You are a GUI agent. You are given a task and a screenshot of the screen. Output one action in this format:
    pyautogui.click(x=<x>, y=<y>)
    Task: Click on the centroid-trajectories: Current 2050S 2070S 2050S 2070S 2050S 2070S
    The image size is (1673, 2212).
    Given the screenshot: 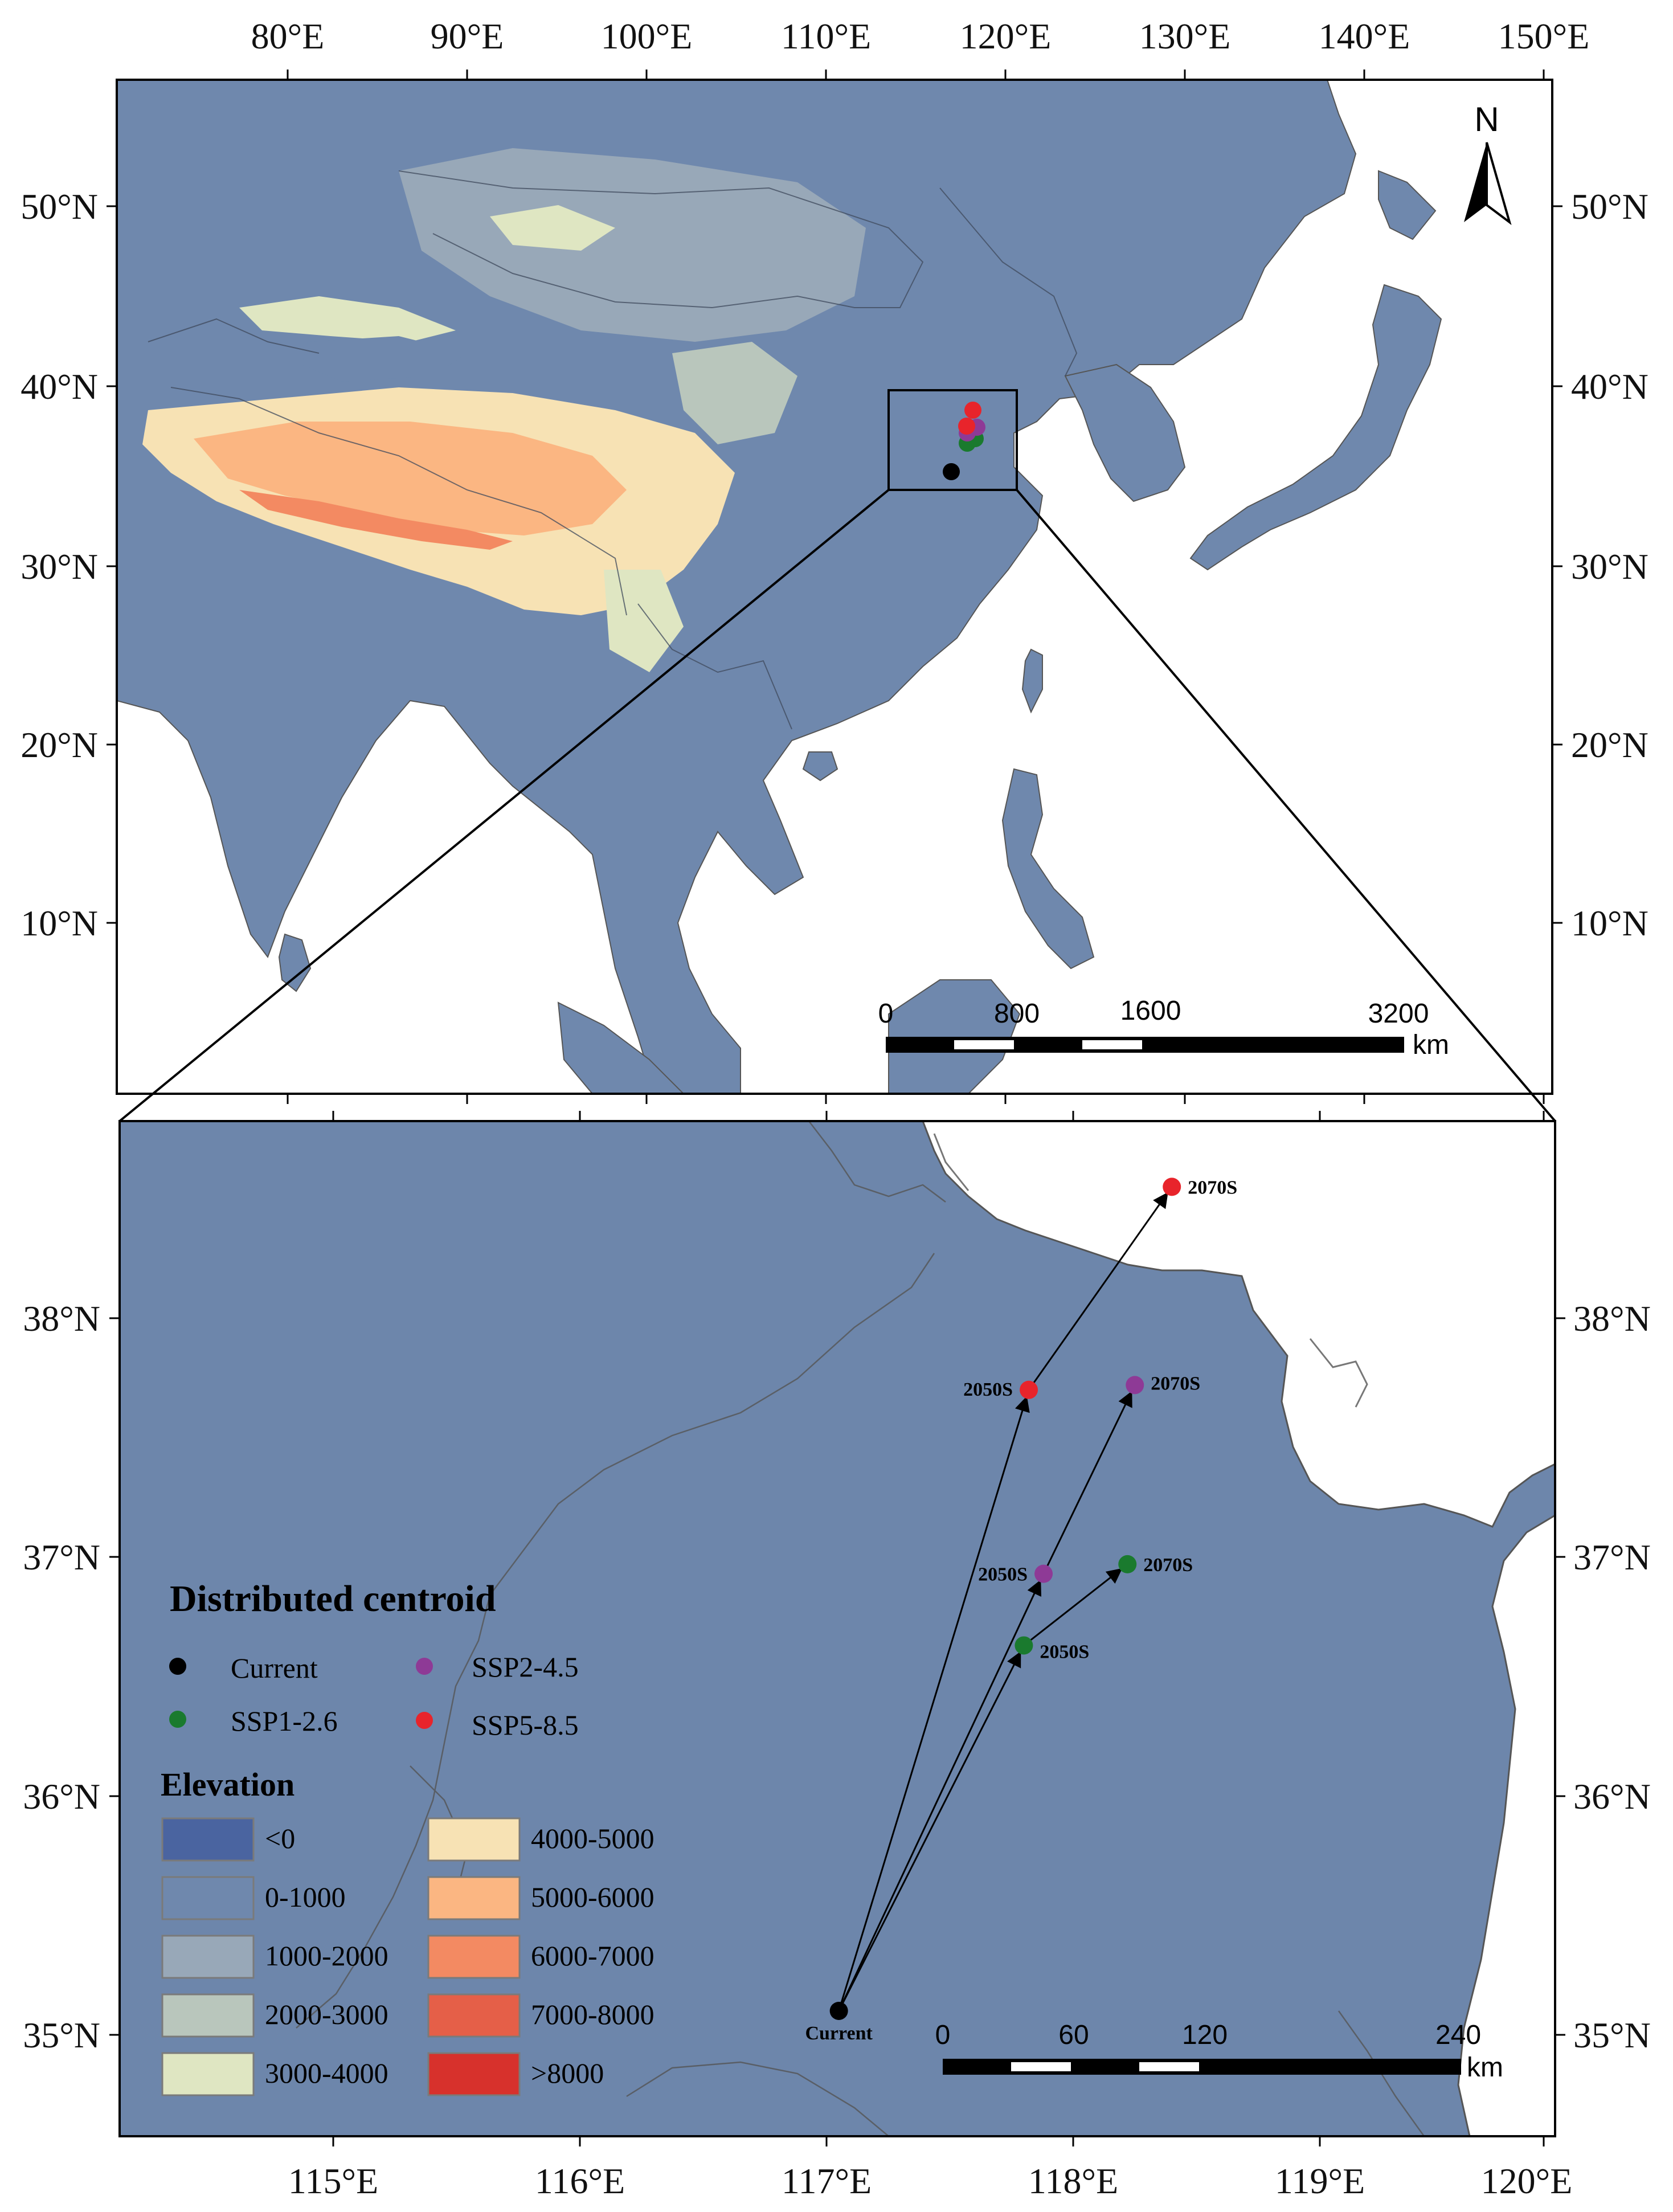 What is the action you would take?
    pyautogui.click(x=1021, y=1611)
    